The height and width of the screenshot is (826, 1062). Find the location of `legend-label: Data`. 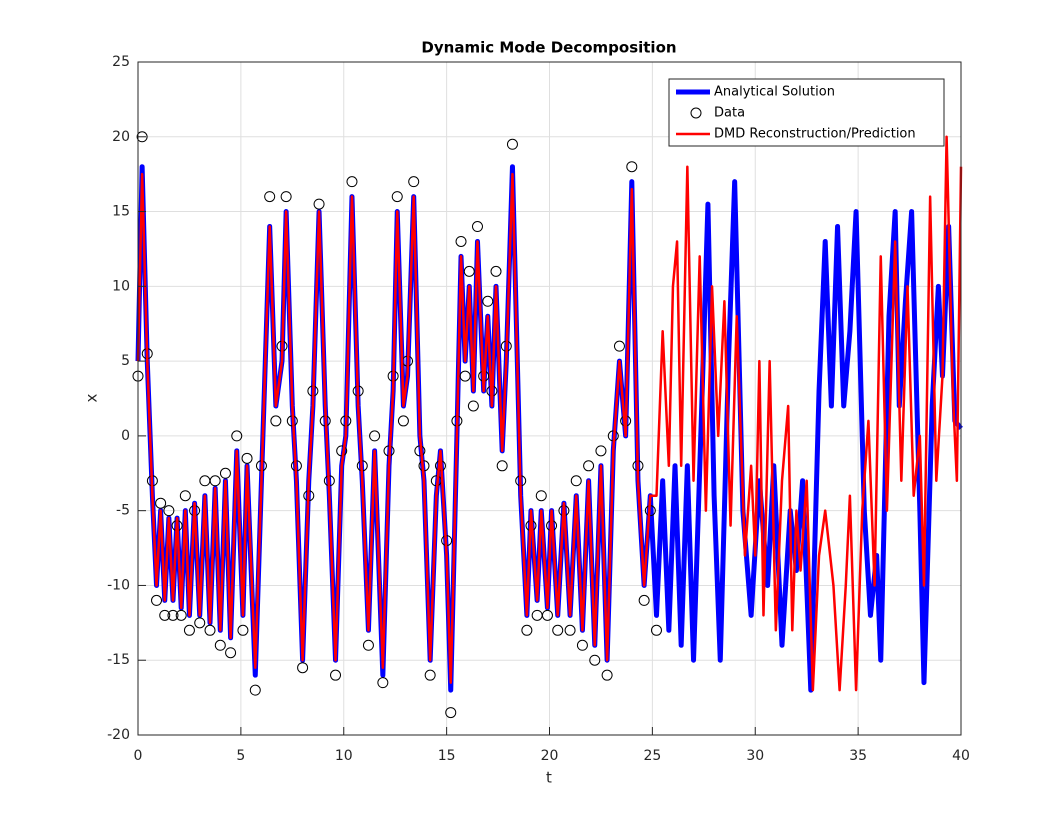

legend-label: Data is located at coordinates (729, 113).